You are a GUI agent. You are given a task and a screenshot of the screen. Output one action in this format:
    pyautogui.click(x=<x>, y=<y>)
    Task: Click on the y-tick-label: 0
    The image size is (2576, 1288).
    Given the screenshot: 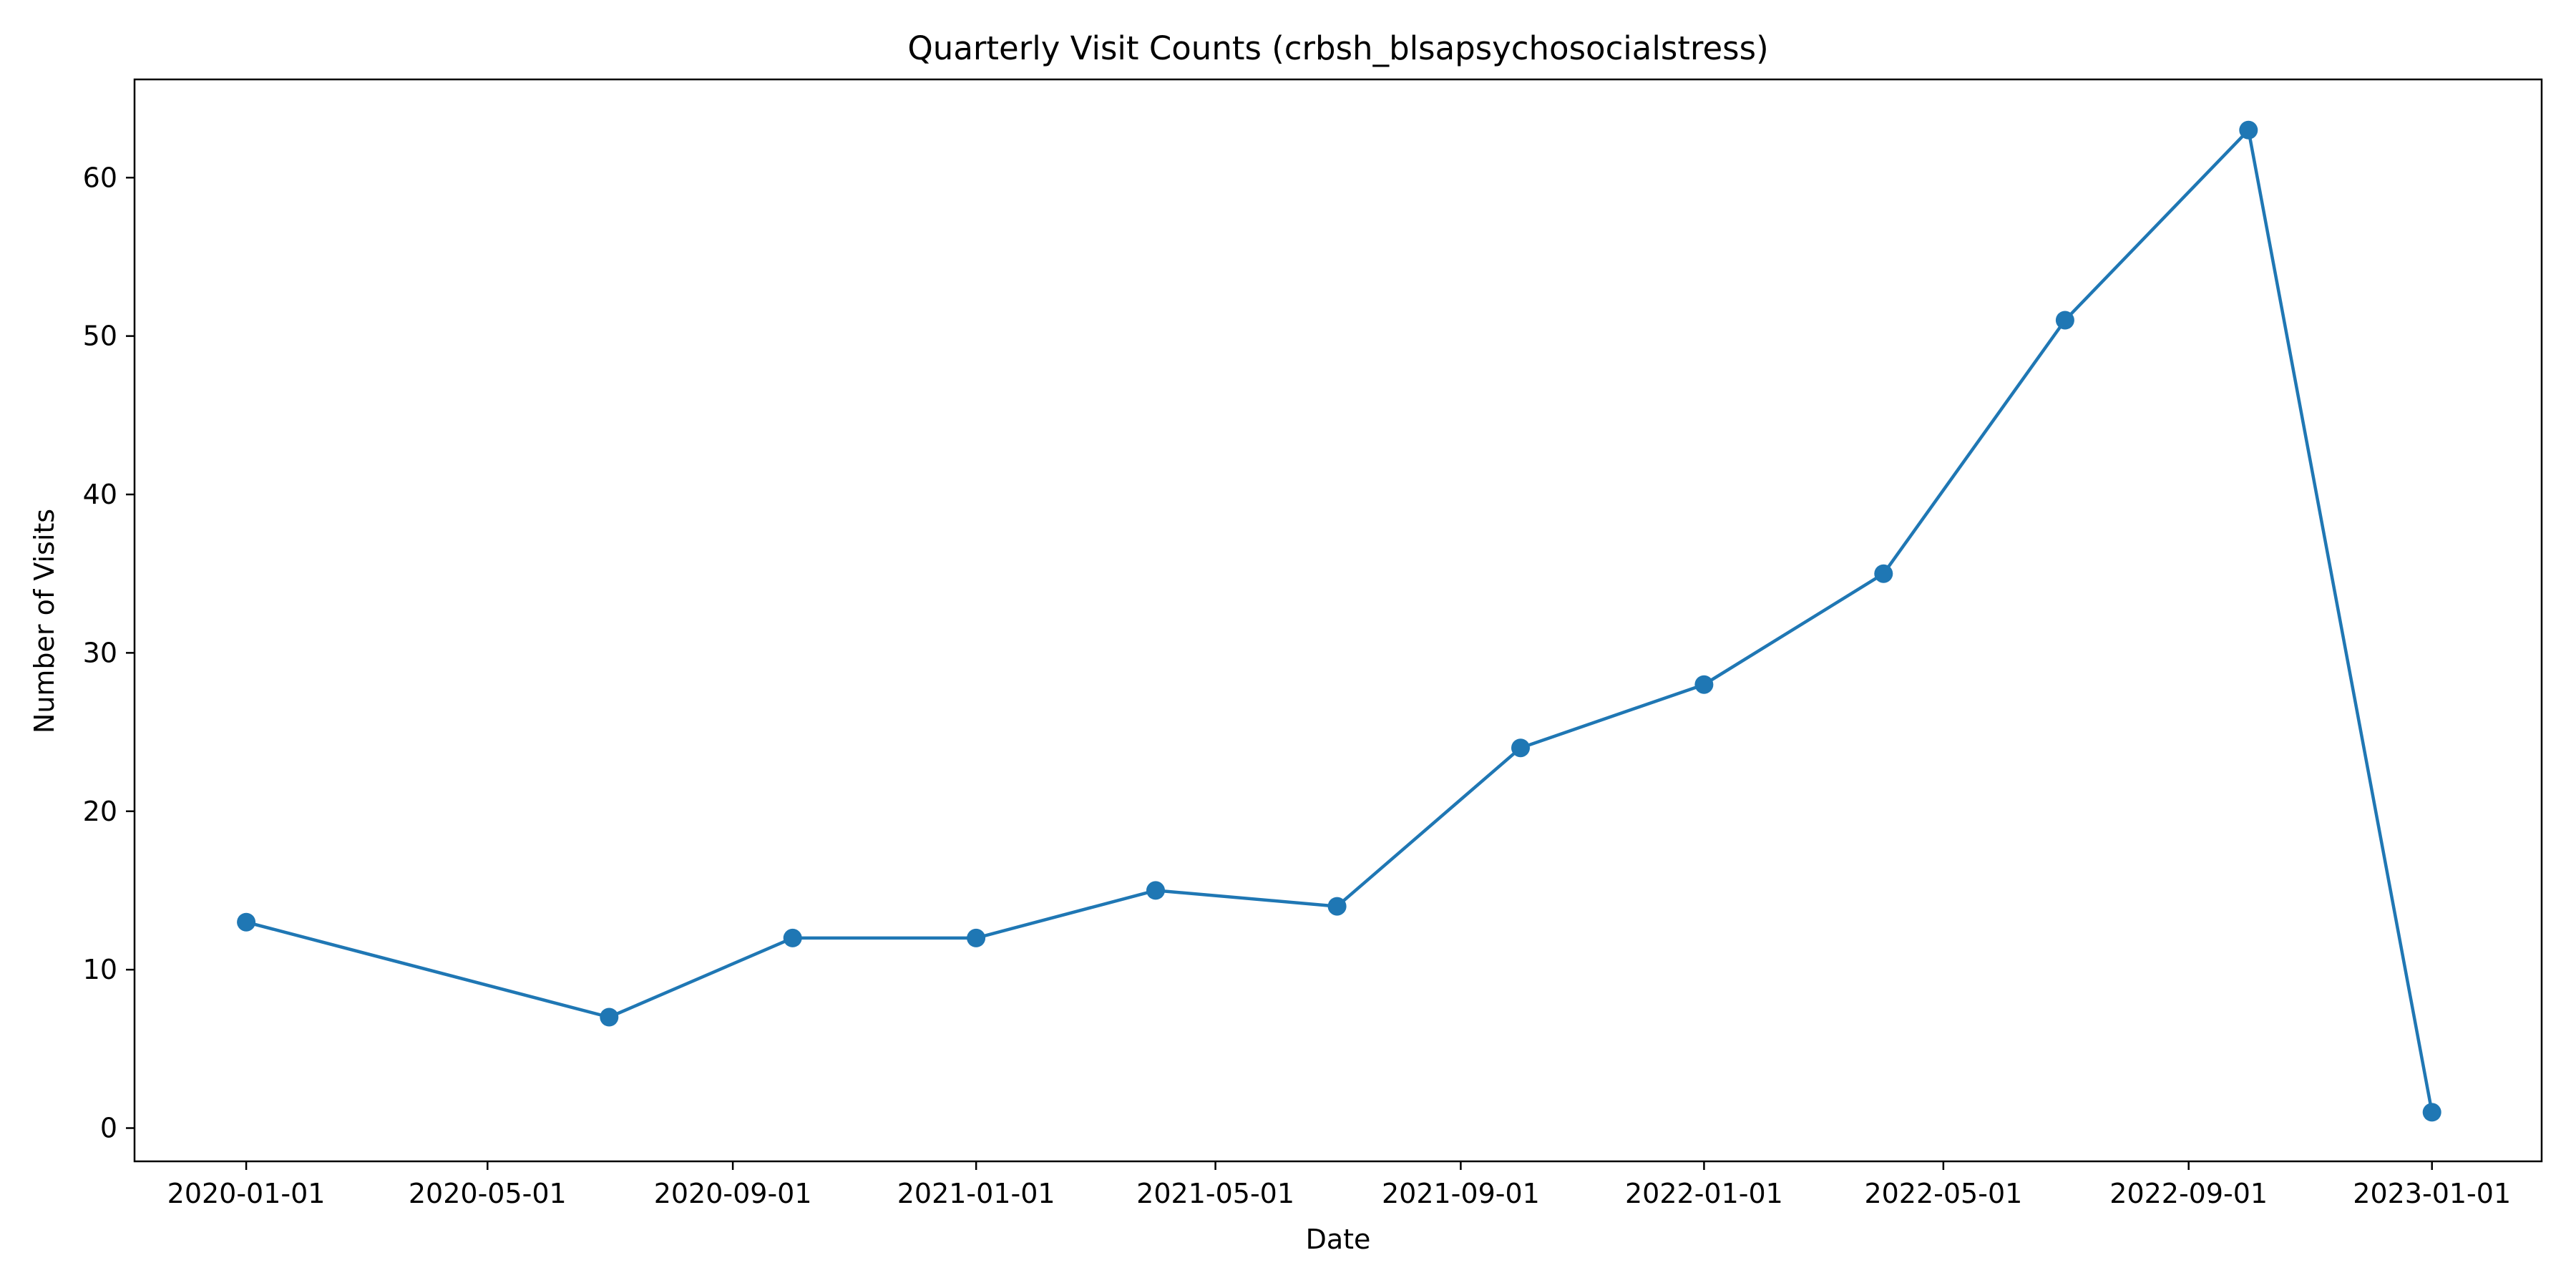 What is the action you would take?
    pyautogui.click(x=108, y=1128)
    